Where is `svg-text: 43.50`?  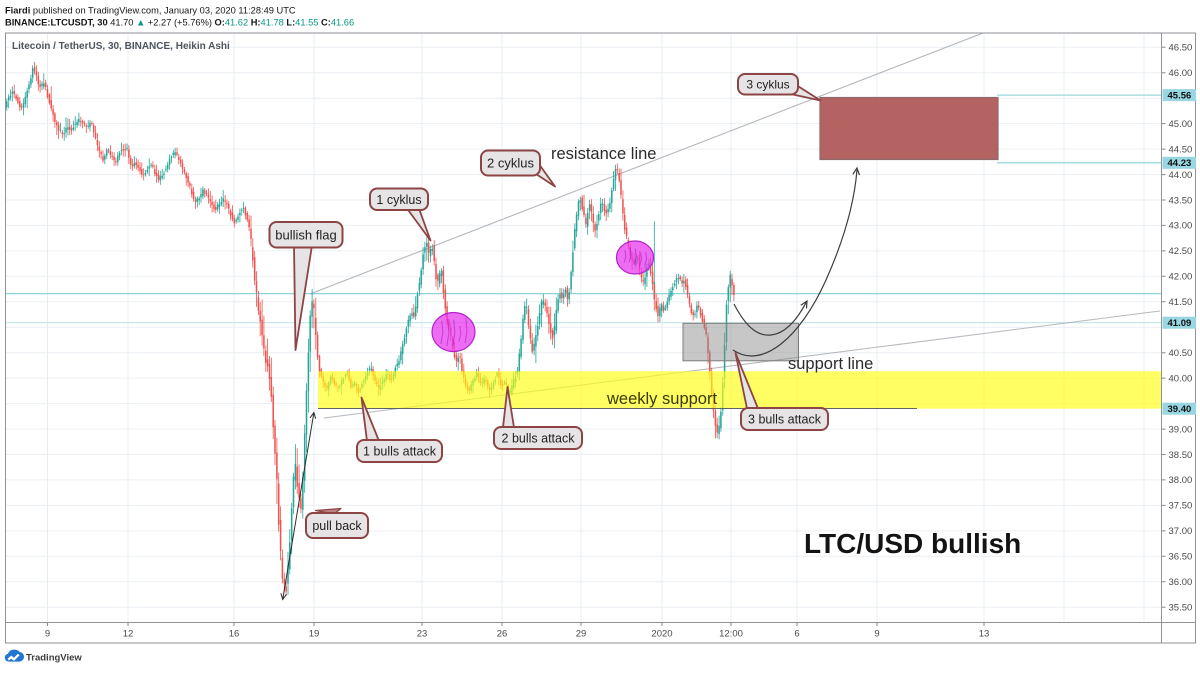
svg-text: 43.50 is located at coordinates (1181, 200).